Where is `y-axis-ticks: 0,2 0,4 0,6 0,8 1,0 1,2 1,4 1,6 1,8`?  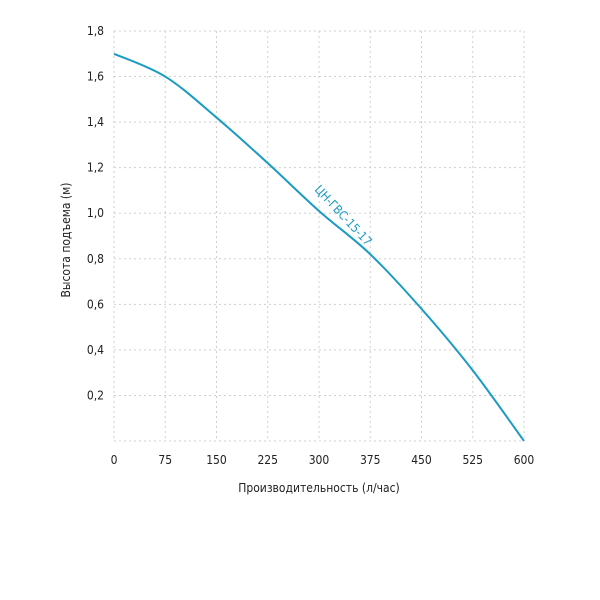 y-axis-ticks: 0,2 0,4 0,6 0,8 1,0 1,2 1,4 1,6 1,8 is located at coordinates (95, 213).